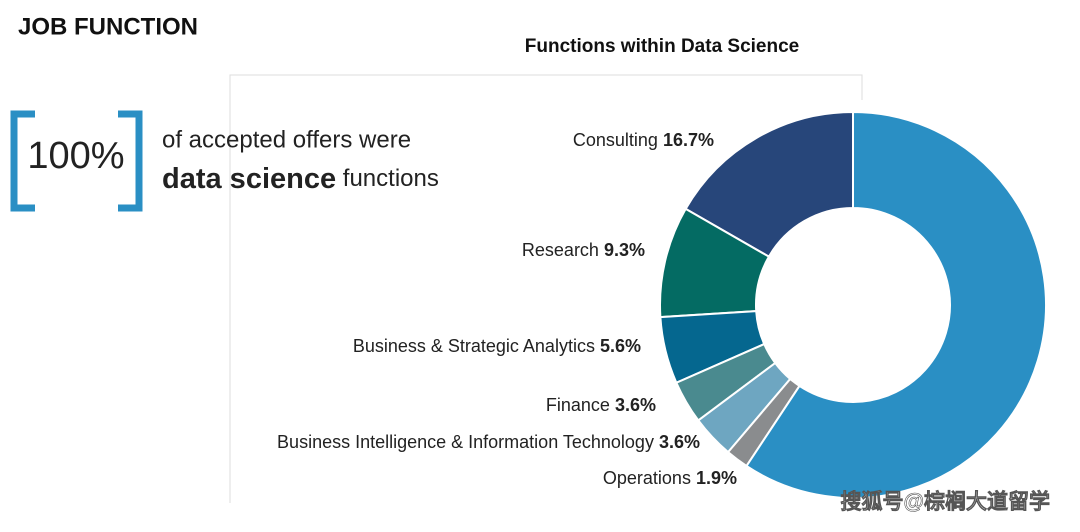 This screenshot has width=1080, height=532. Describe the element at coordinates (647, 478) in the screenshot. I see `category-name: Operations` at that location.